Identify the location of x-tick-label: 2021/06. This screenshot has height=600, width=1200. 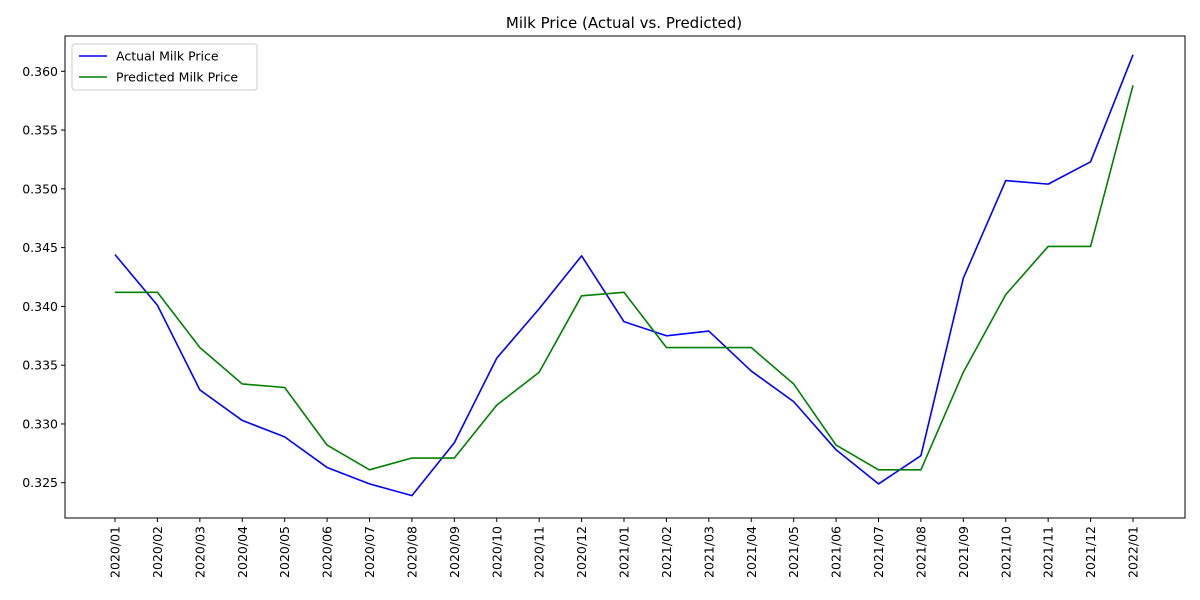
(836, 552).